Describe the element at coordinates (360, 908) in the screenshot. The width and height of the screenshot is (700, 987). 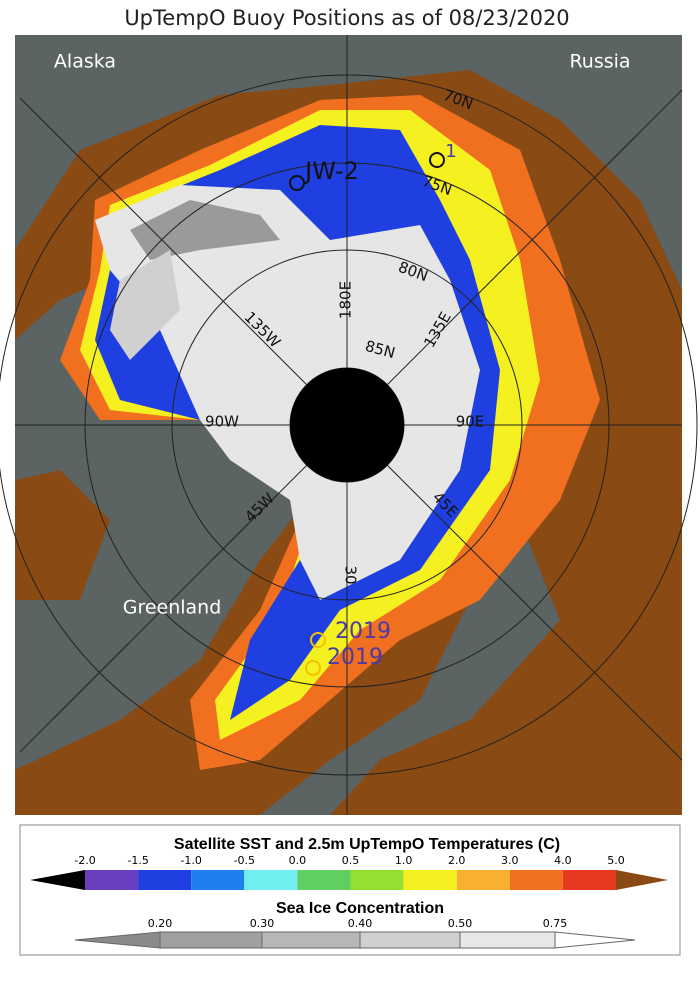
I see `ice-title: Sea Ice Concentration` at that location.